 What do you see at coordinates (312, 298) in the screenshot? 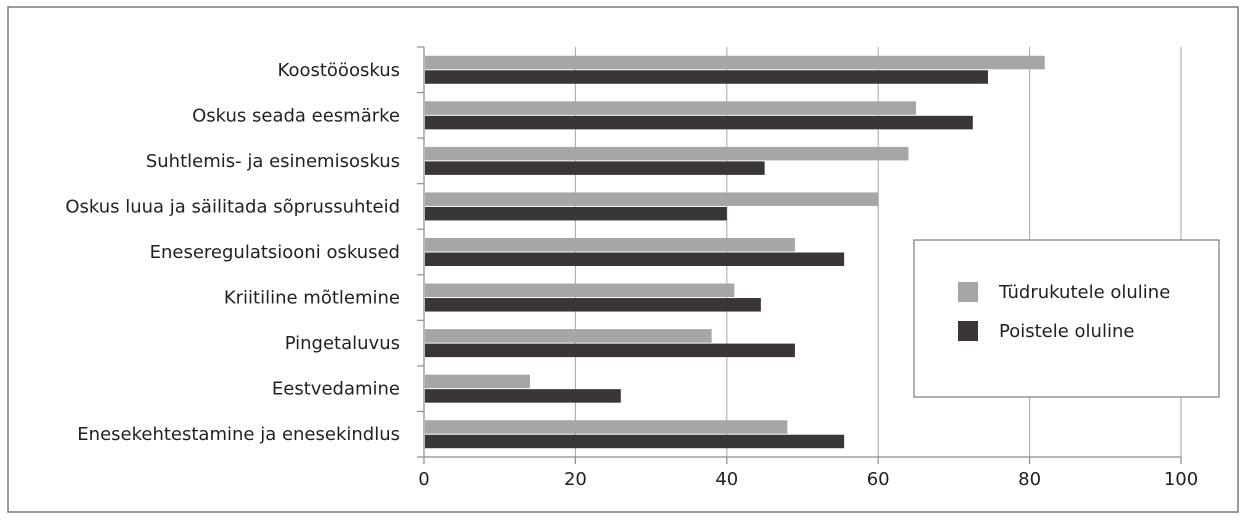
I see `category-label: Kriitiline mõtlemine` at bounding box center [312, 298].